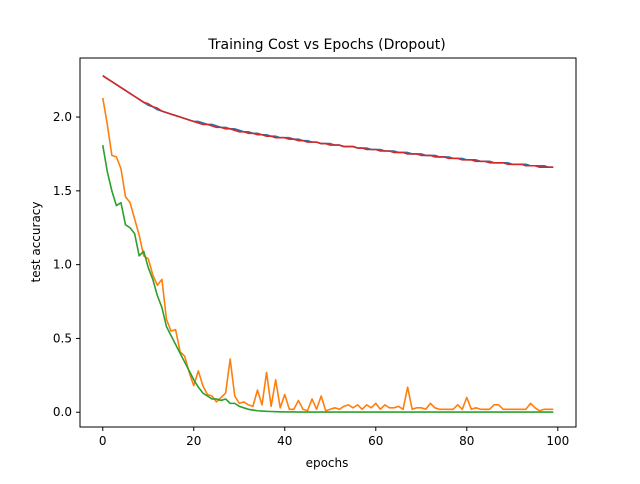 The width and height of the screenshot is (640, 484). I want to click on y-tick-label: 0.0, so click(62, 412).